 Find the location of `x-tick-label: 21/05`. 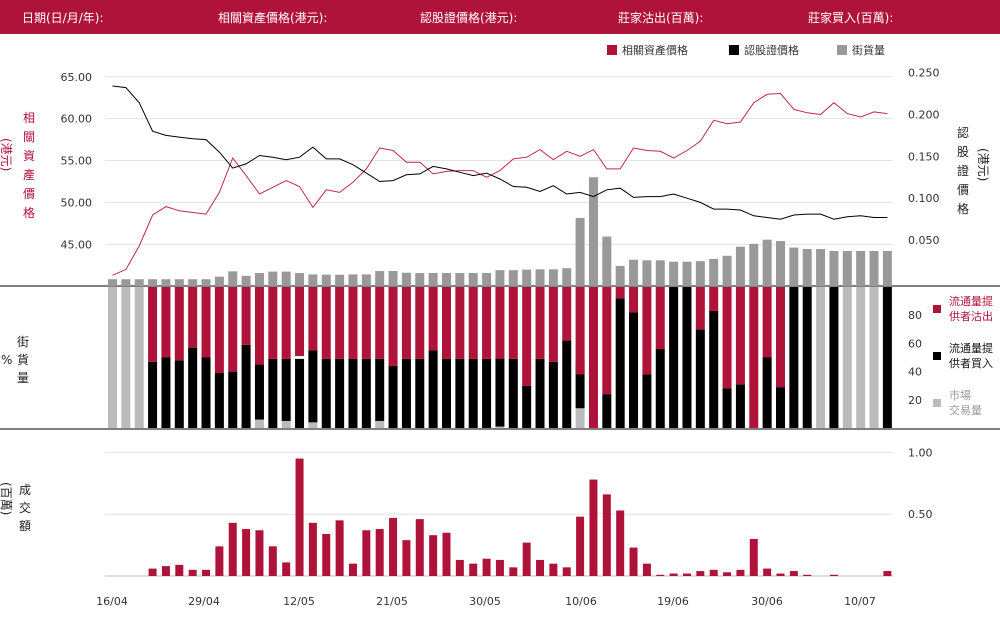

x-tick-label: 21/05 is located at coordinates (392, 601).